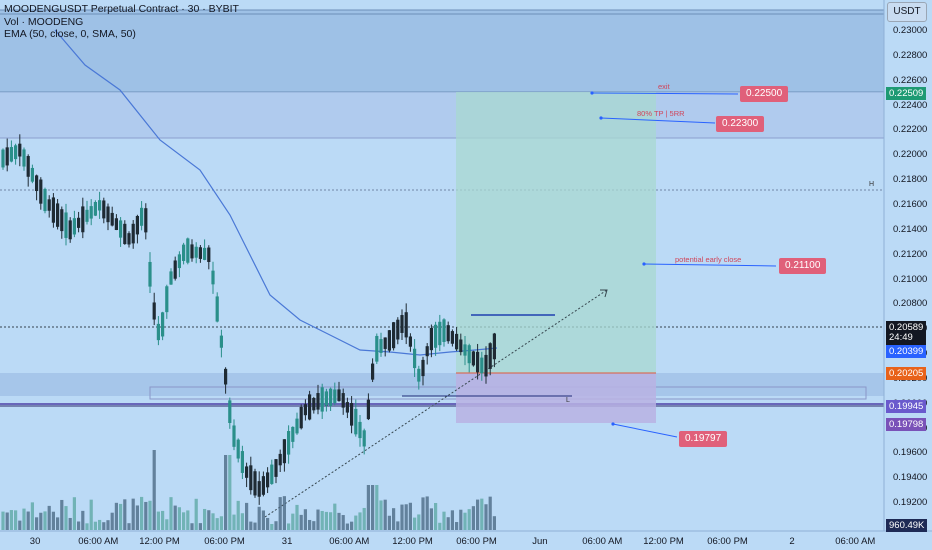 The image size is (932, 550). I want to click on price-tick-label: 0.19400, so click(910, 478).